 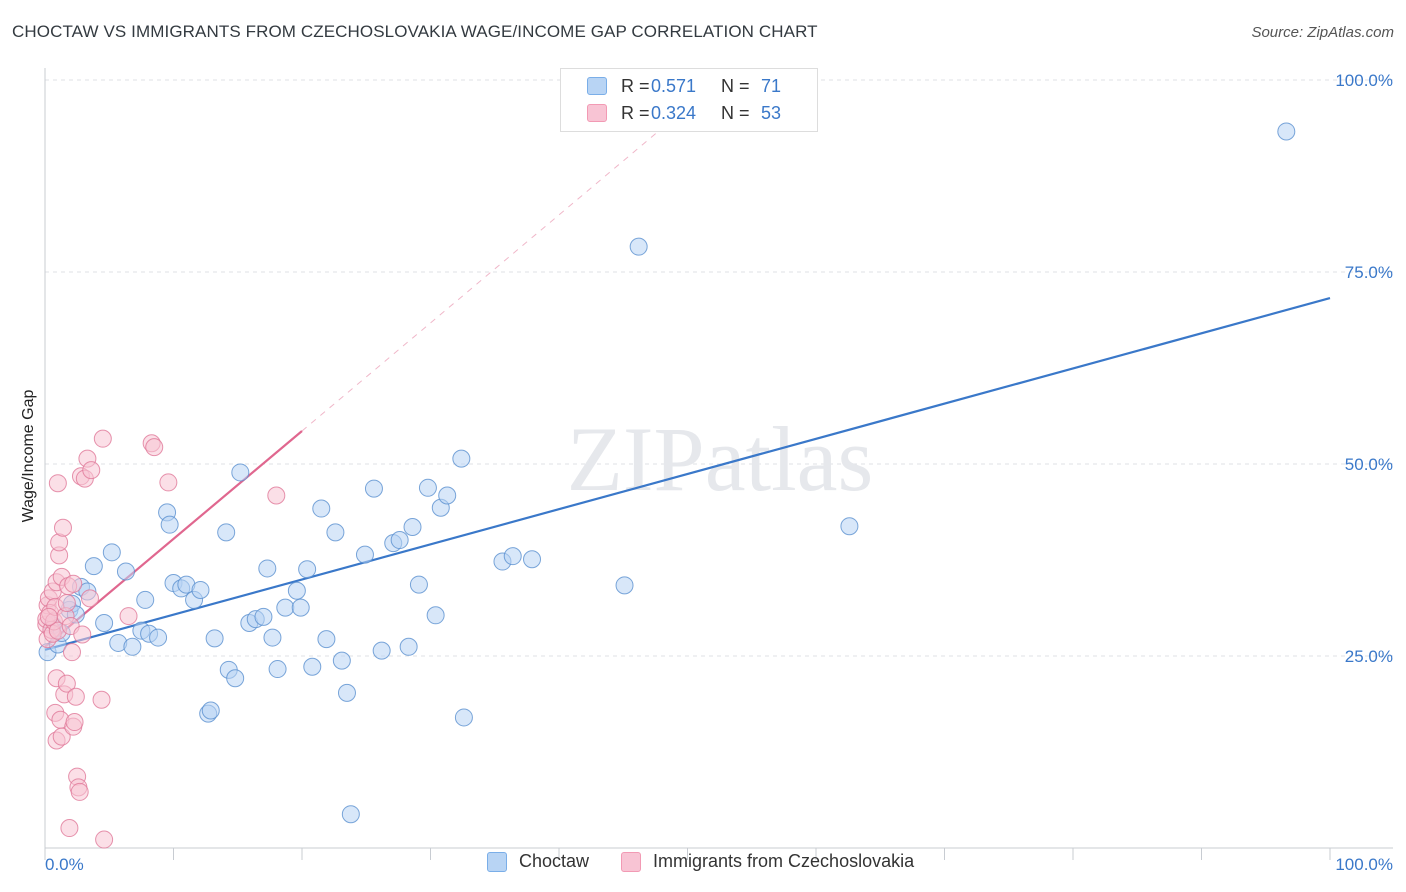 I want to click on series-legend-czechoslovakia: Immigrants from Czechoslovakia, so click(x=767, y=861).